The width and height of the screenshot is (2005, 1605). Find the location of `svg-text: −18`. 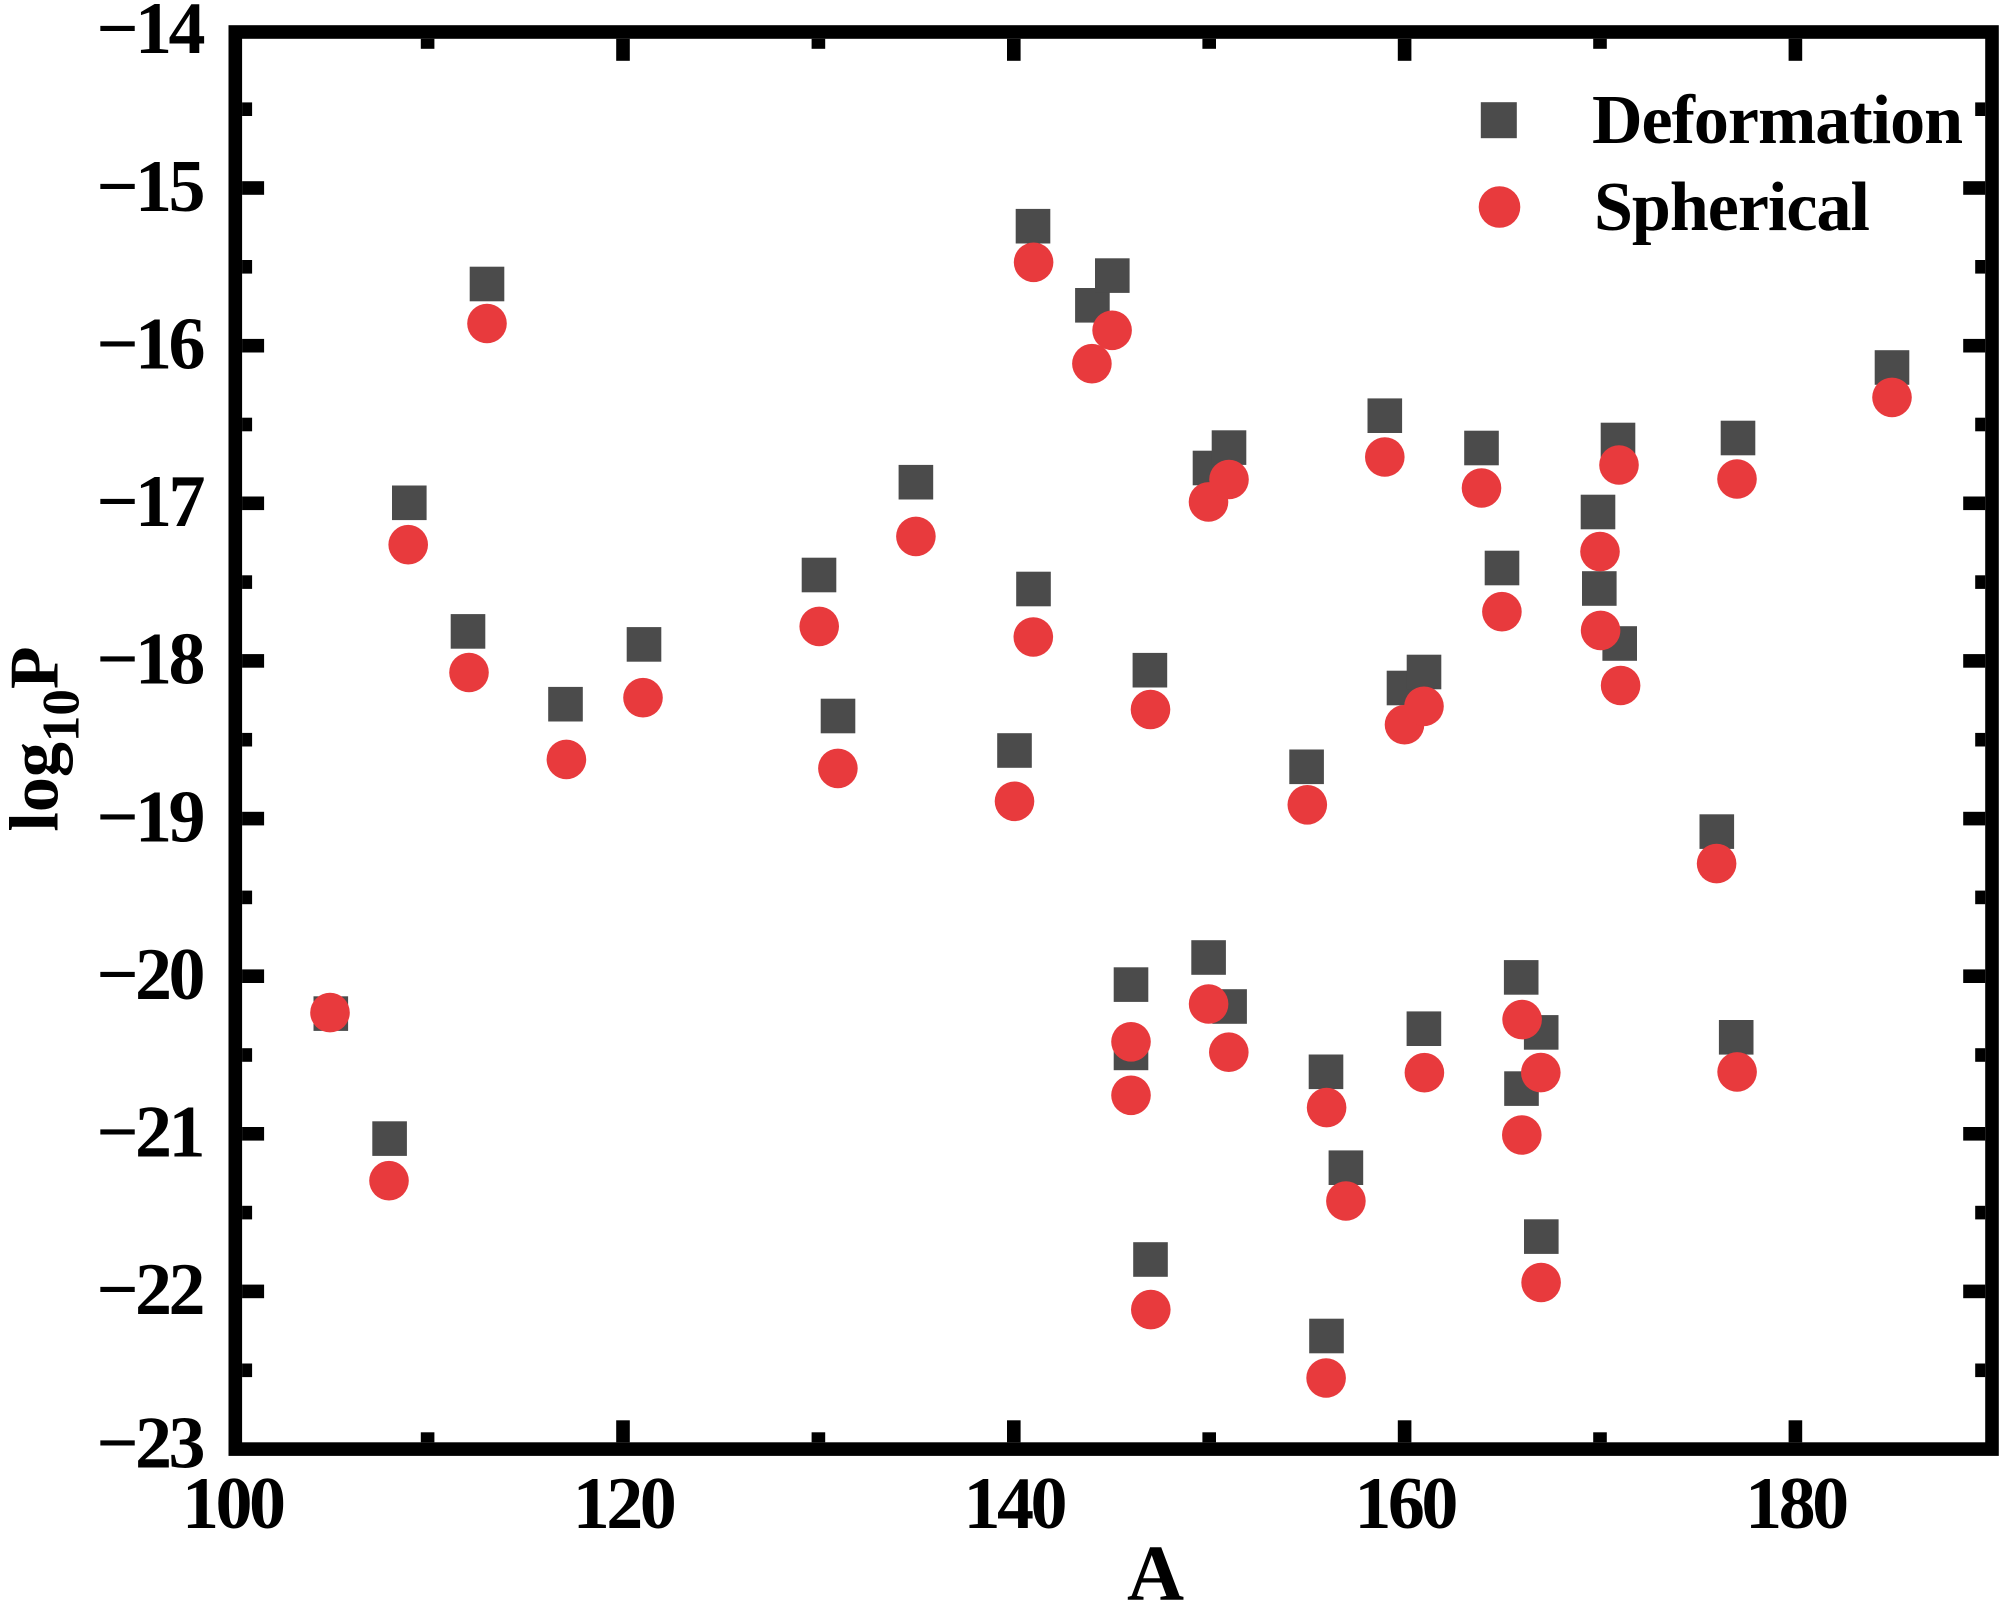

svg-text: −18 is located at coordinates (149, 660).